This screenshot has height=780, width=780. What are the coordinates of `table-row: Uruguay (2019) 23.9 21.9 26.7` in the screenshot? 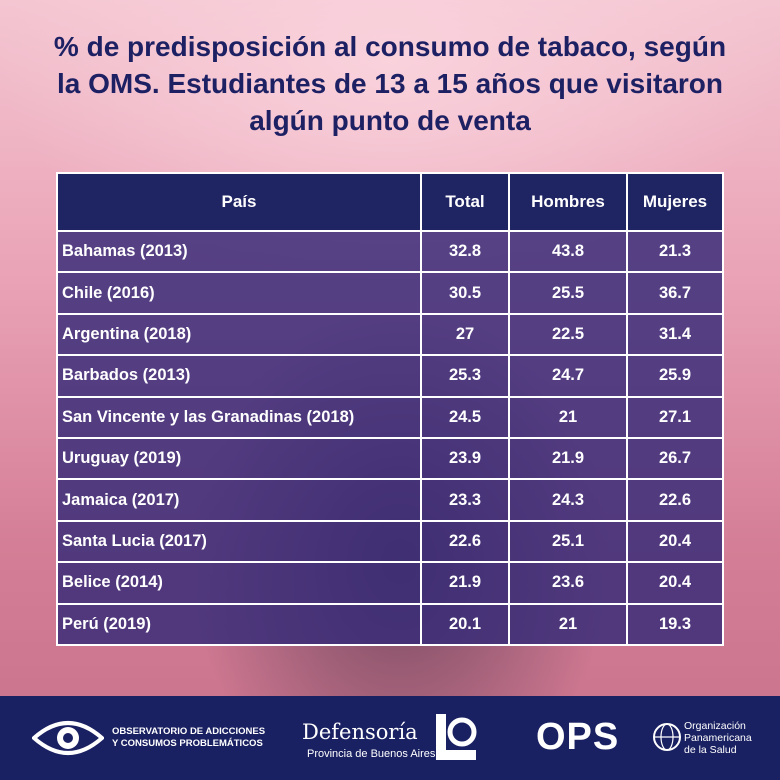 It's located at (390, 458).